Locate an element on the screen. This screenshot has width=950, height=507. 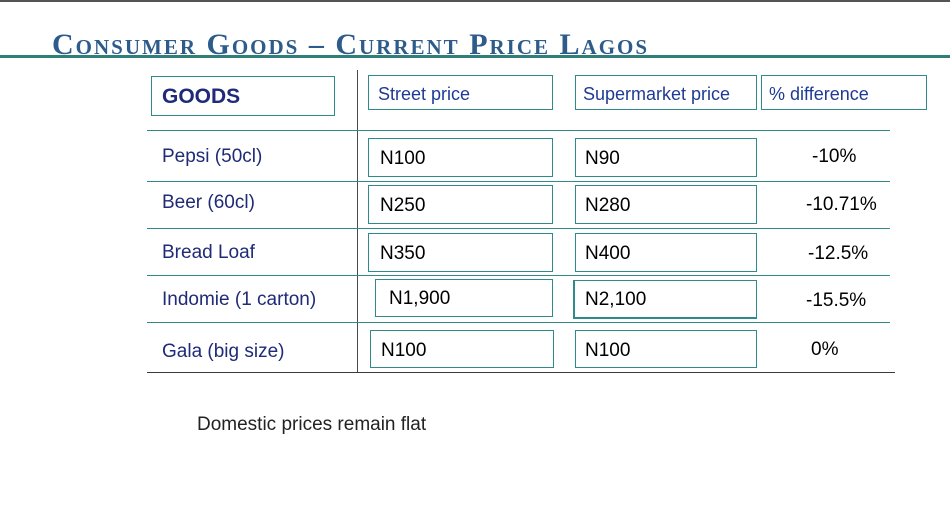
supermarket-price-box: N2,100 is located at coordinates (665, 299).